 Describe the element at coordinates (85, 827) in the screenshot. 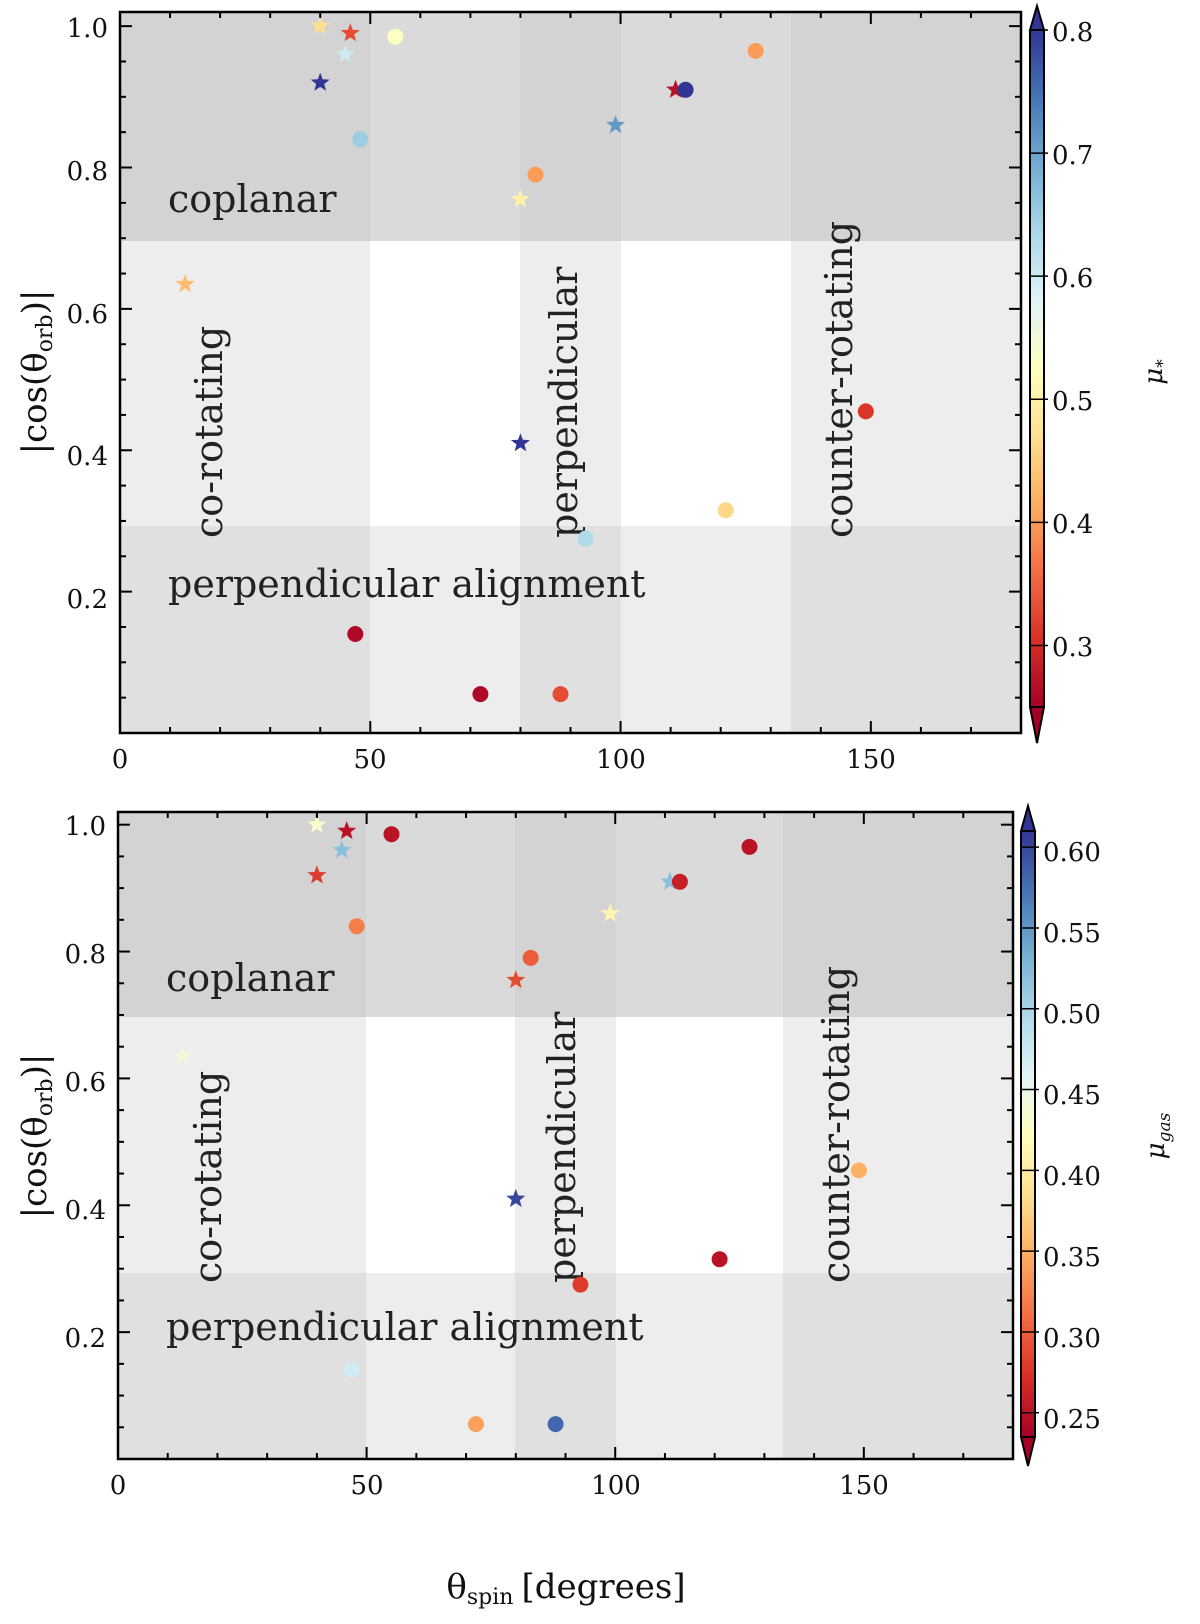

I see `bottom-ytick-label: 1.0` at that location.